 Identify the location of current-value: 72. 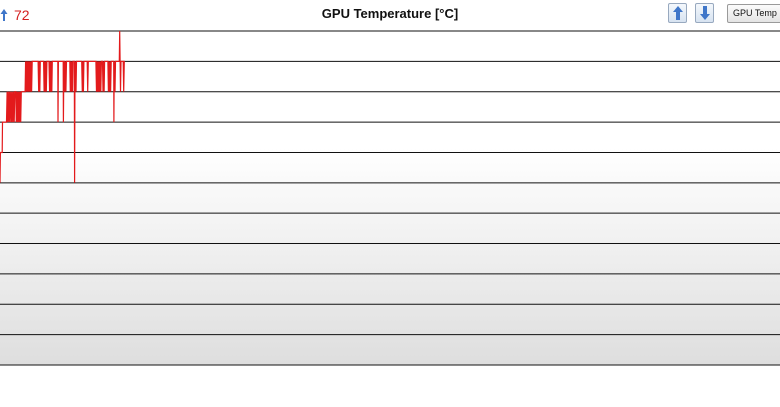
(22, 15).